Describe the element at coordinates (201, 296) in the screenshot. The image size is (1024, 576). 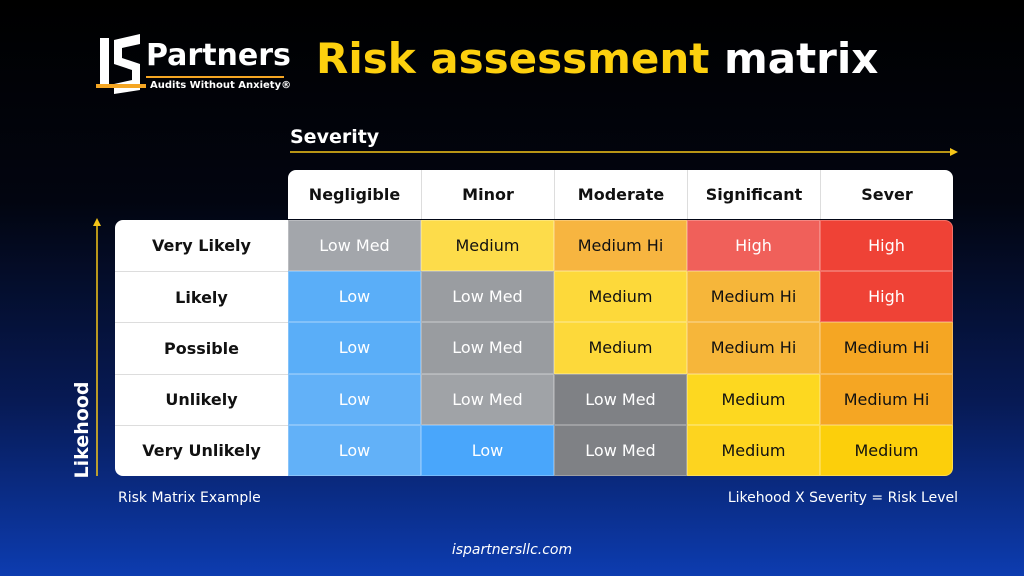
I see `row-header: Likely` at that location.